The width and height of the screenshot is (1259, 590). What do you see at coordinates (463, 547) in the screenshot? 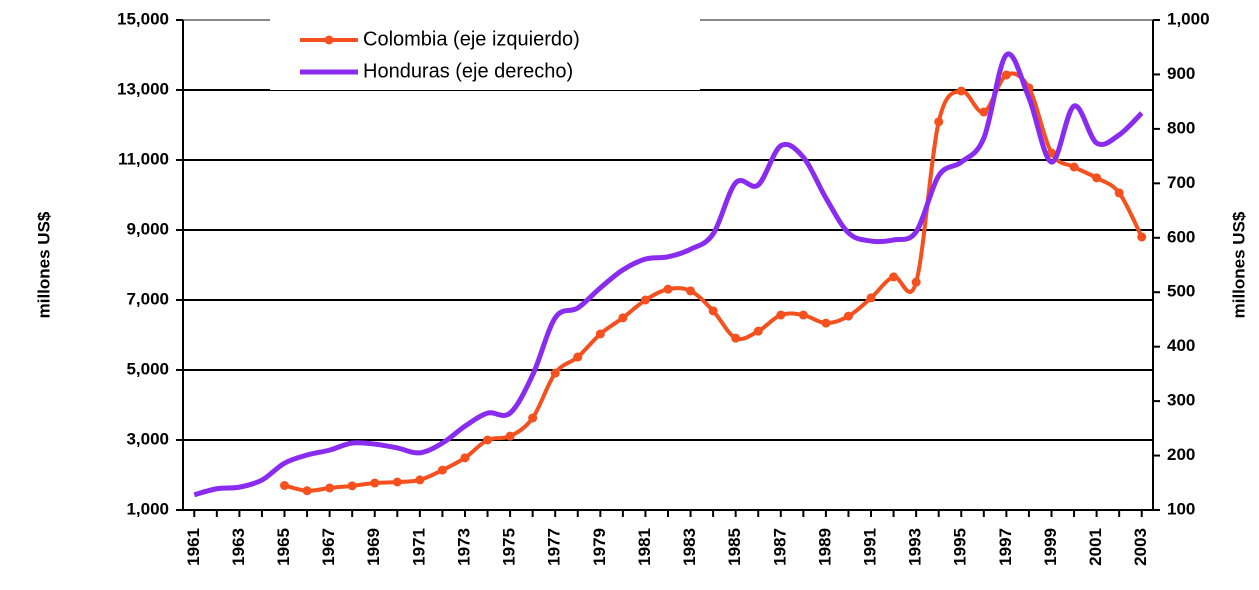
I see `x-tick-label: 1973` at bounding box center [463, 547].